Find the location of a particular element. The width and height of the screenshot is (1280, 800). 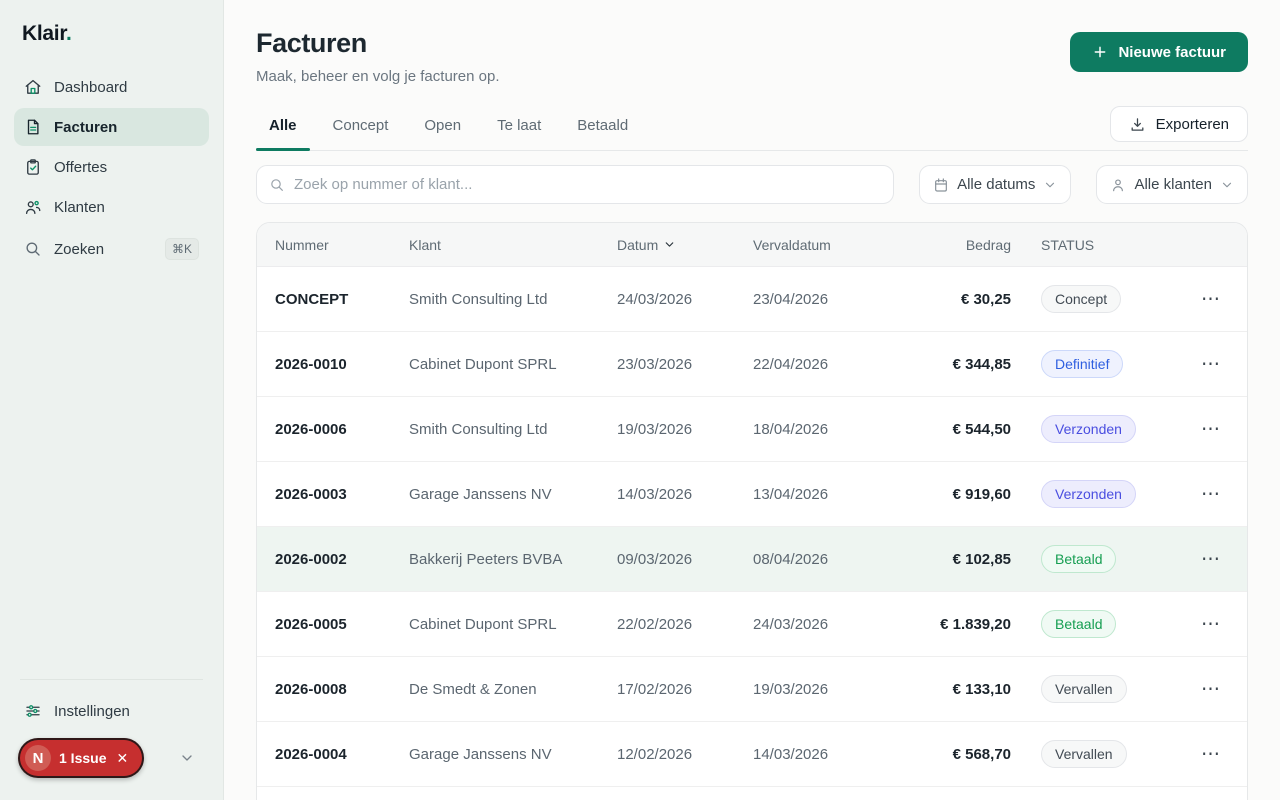

invoice-date: 09/03/2026 is located at coordinates (655, 559).